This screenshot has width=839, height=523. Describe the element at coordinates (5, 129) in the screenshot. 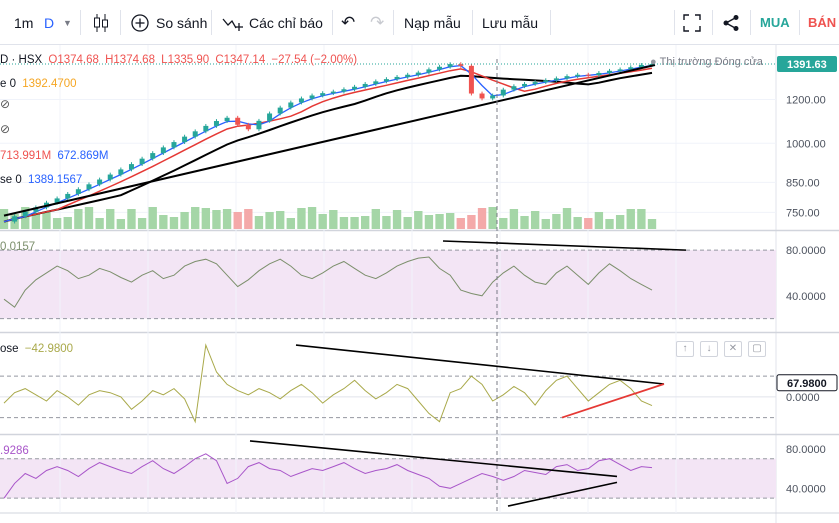

I see `eye-off-icon-2: ⊘` at that location.